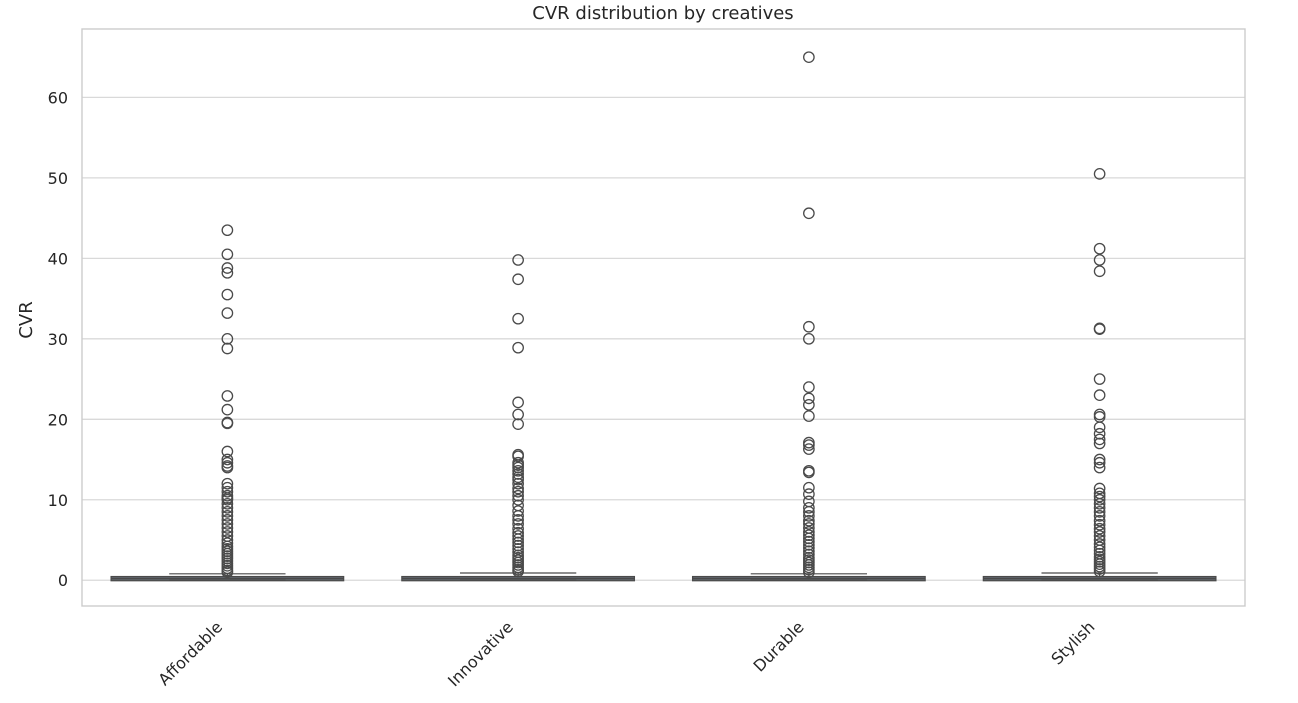  What do you see at coordinates (58, 500) in the screenshot?
I see `y-tick-label-10: 10` at bounding box center [58, 500].